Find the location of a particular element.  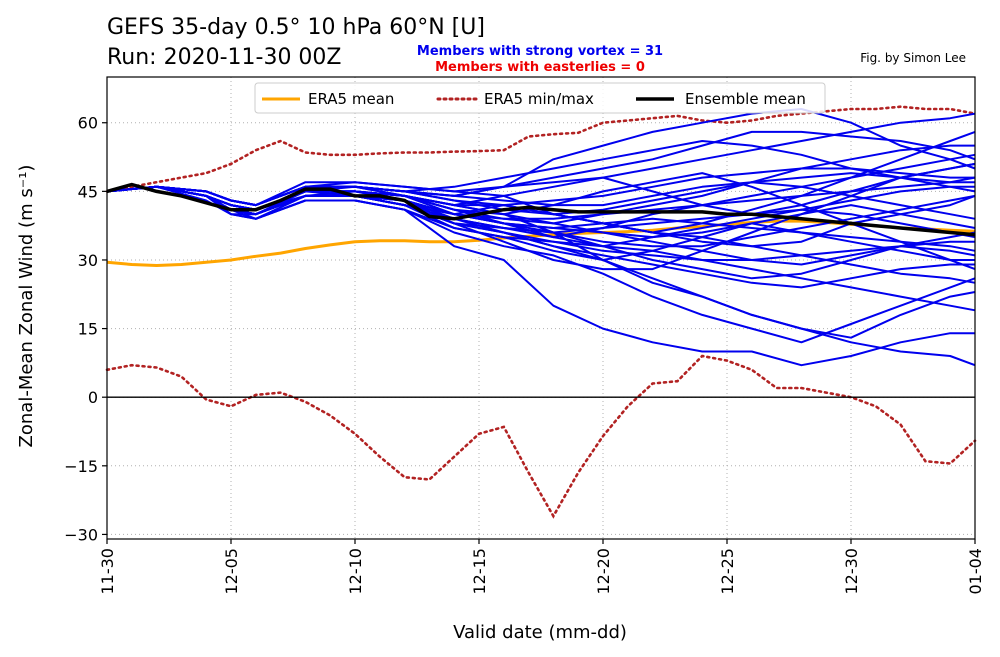

easterlies-note: Members with easterlies = 0 is located at coordinates (540, 67).